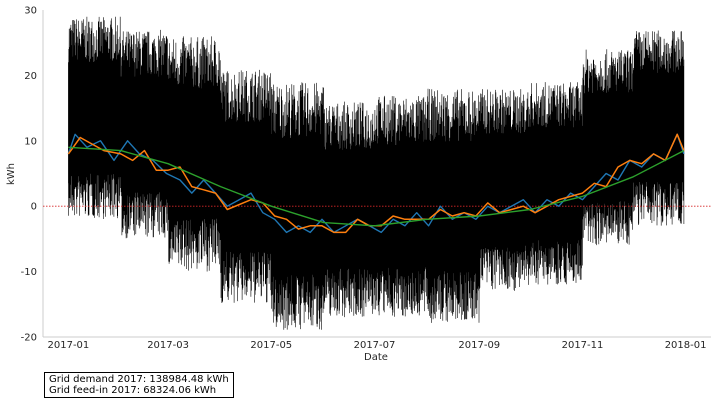  I want to click on x-tick-label: 2017-03, so click(168, 345).